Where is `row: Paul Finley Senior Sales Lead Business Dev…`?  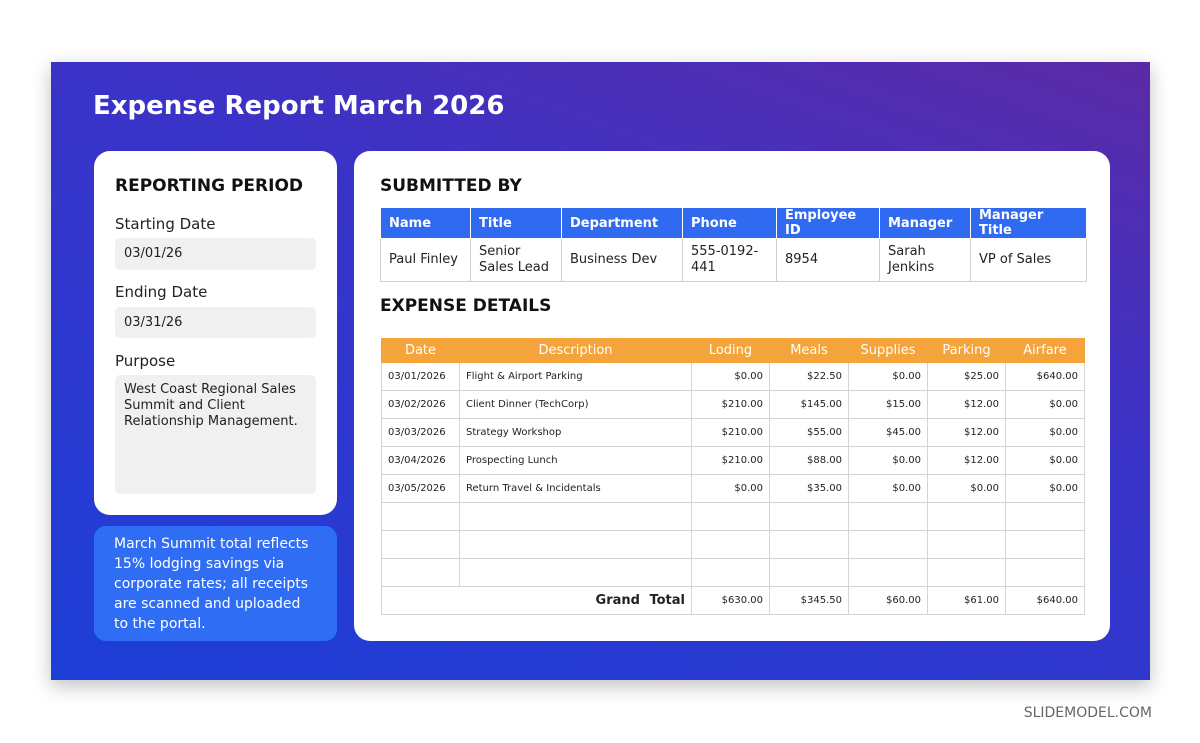 row: Paul Finley Senior Sales Lead Business Dev… is located at coordinates (733, 260).